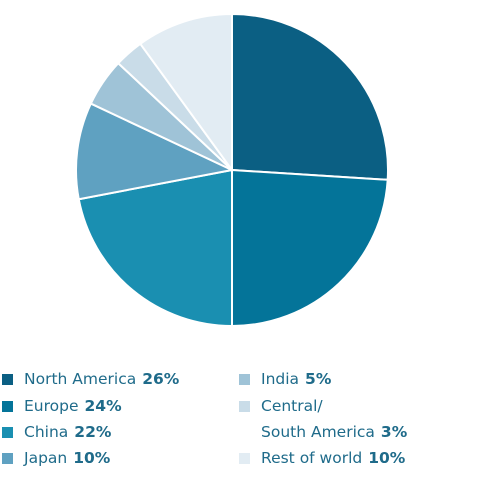 The height and width of the screenshot is (478, 477). What do you see at coordinates (318, 432) in the screenshot?
I see `legend-label-line2: South America` at bounding box center [318, 432].